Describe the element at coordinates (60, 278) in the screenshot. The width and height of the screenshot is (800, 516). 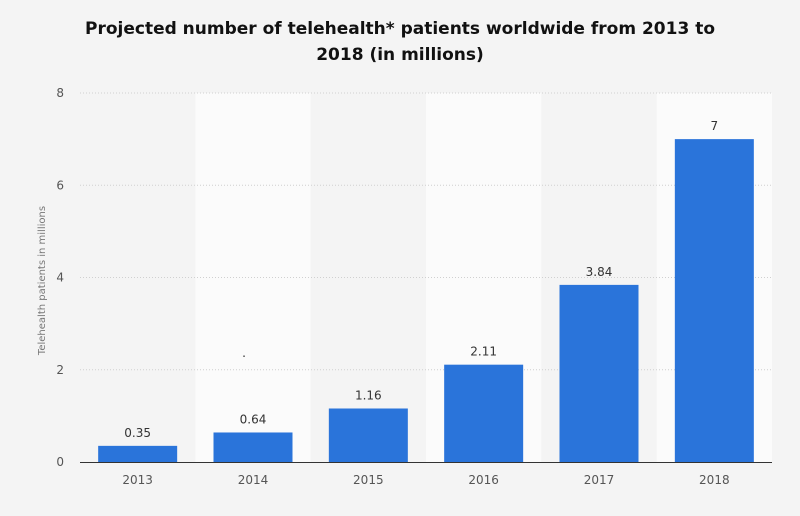
I see `y-tick-label: 4` at that location.